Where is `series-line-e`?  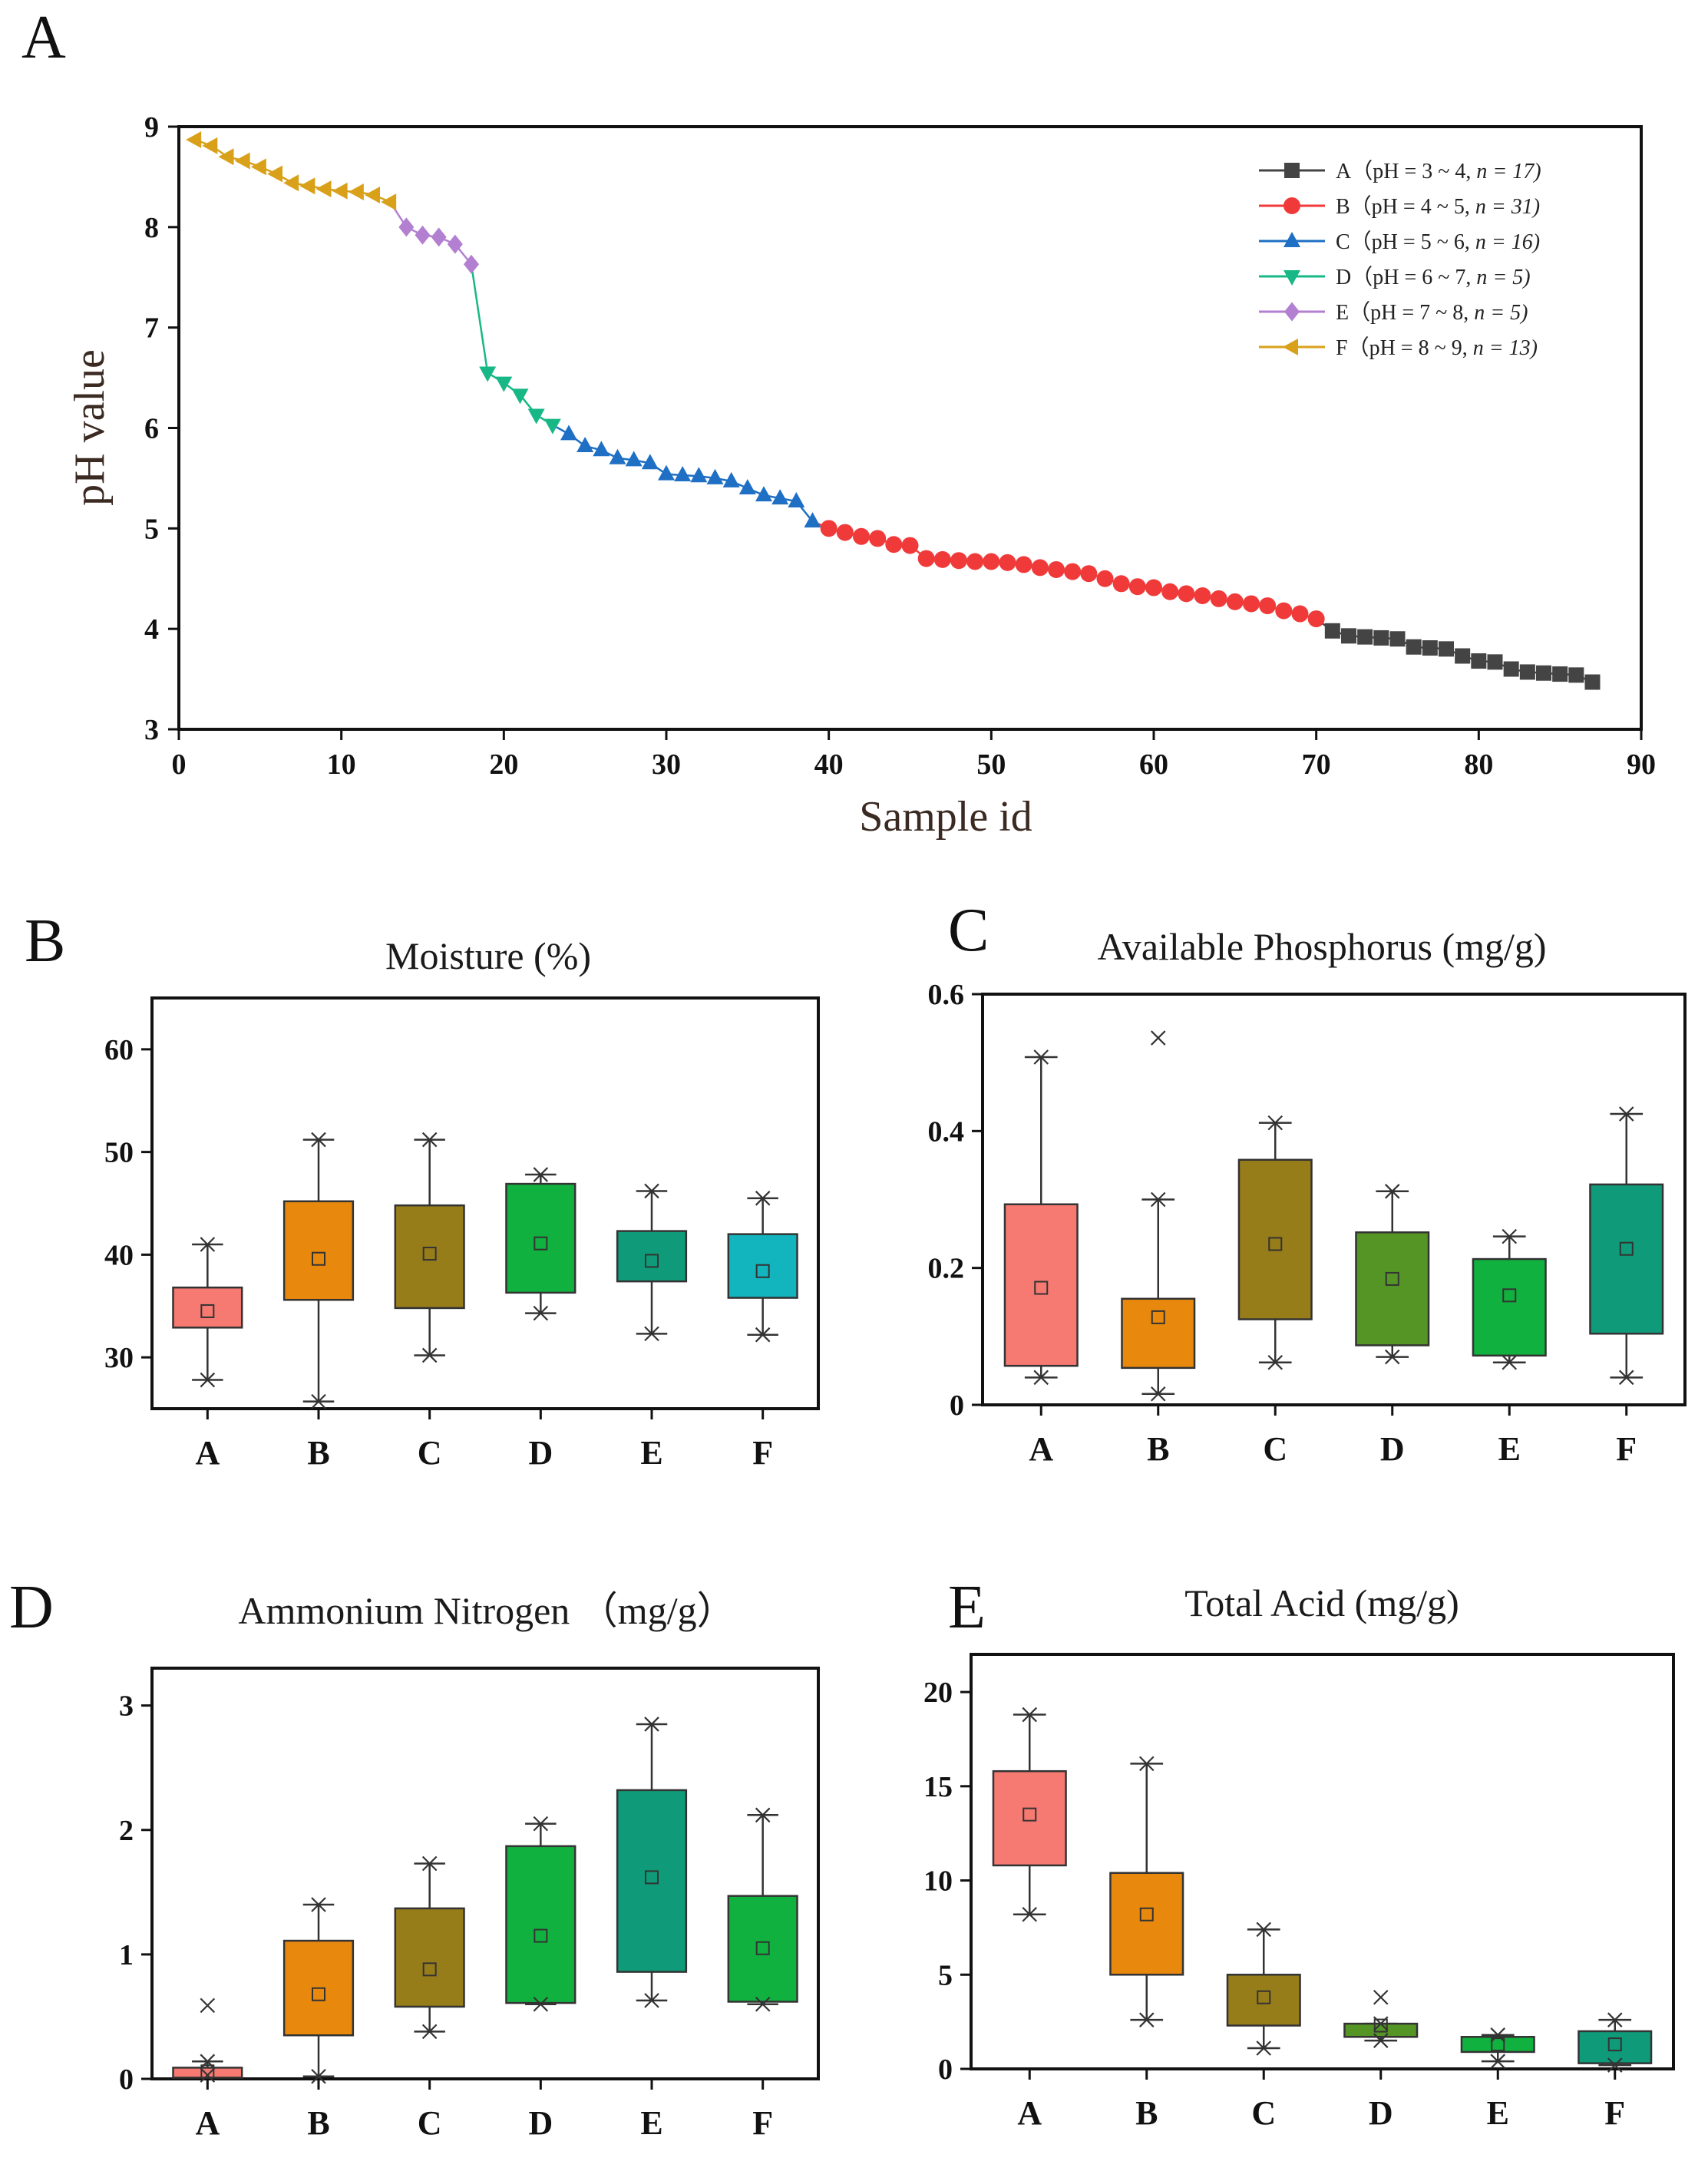
series-line-e is located at coordinates (430, 233).